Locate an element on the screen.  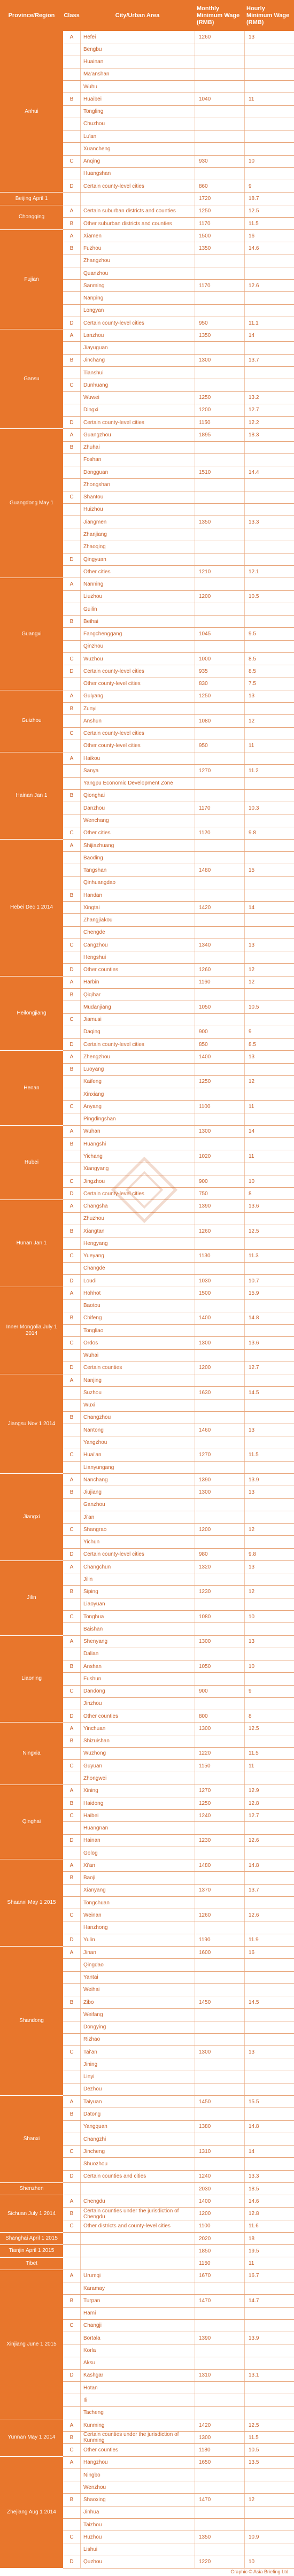
city-cell: Cangzhou is located at coordinates (96, 945).